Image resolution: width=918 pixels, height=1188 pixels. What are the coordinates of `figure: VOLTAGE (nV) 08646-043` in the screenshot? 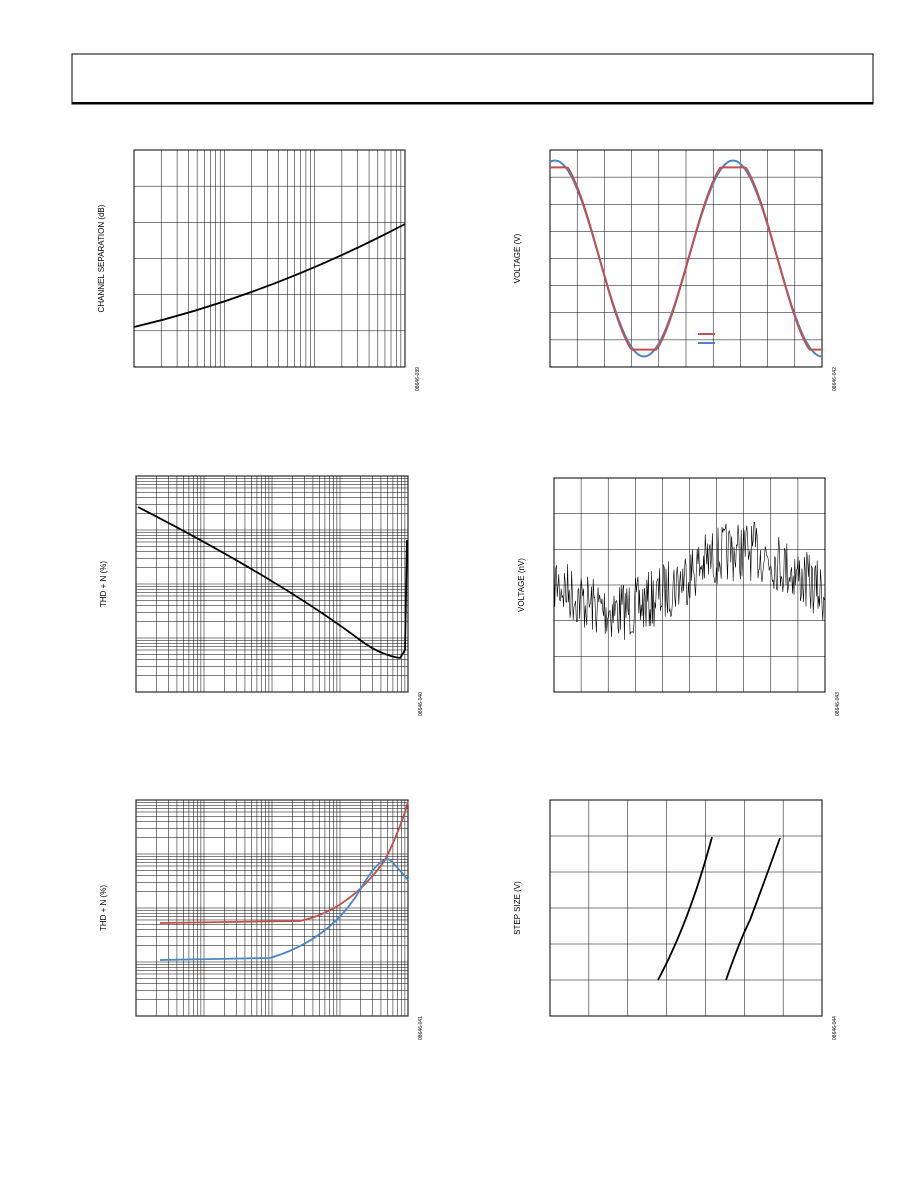 It's located at (679, 596).